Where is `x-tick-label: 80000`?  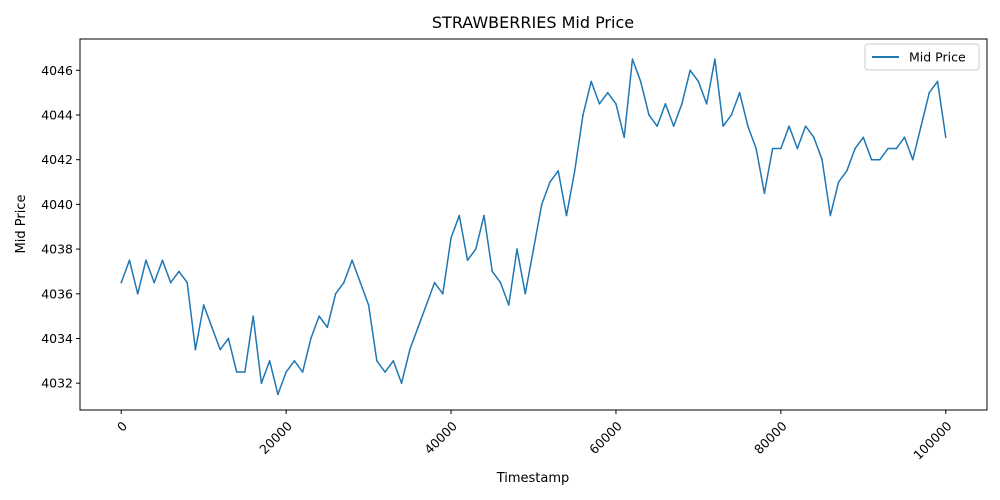 x-tick-label: 80000 is located at coordinates (770, 437).